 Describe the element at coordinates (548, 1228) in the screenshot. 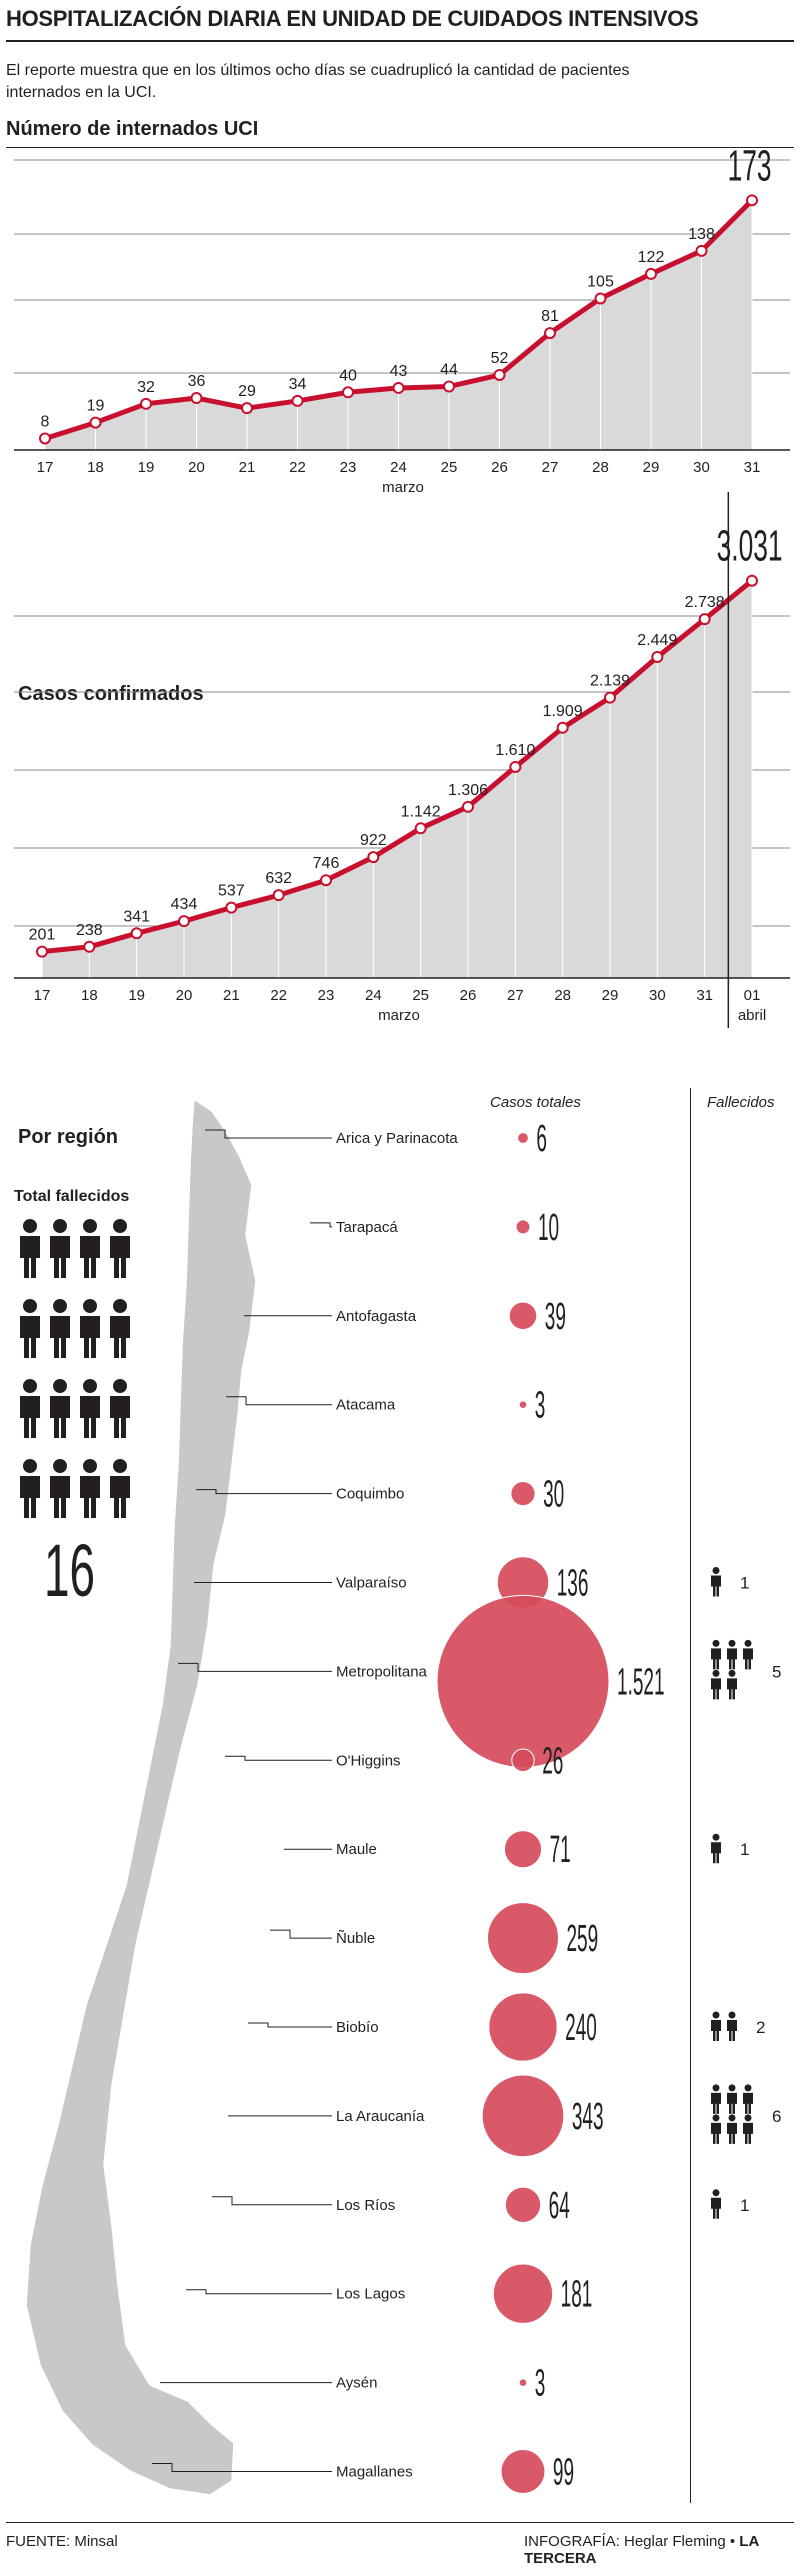

I see `region-case-value: 10` at that location.